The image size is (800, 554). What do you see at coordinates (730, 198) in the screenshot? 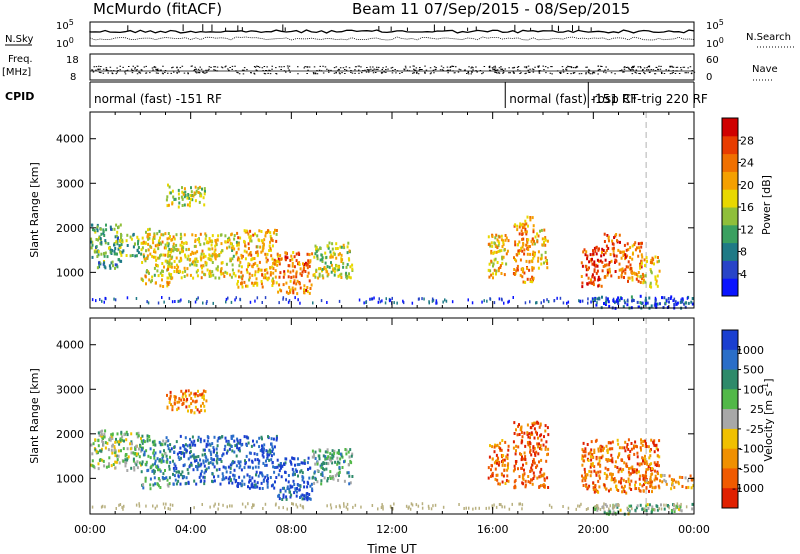
I see `colorbar-band` at bounding box center [730, 198].